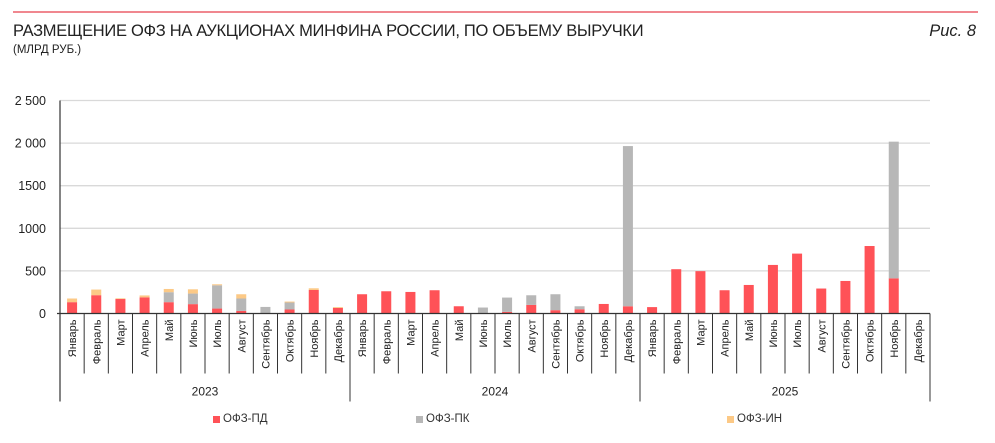 The height and width of the screenshot is (443, 995). What do you see at coordinates (419, 419) in the screenshot?
I see `legend-swatch-pk` at bounding box center [419, 419].